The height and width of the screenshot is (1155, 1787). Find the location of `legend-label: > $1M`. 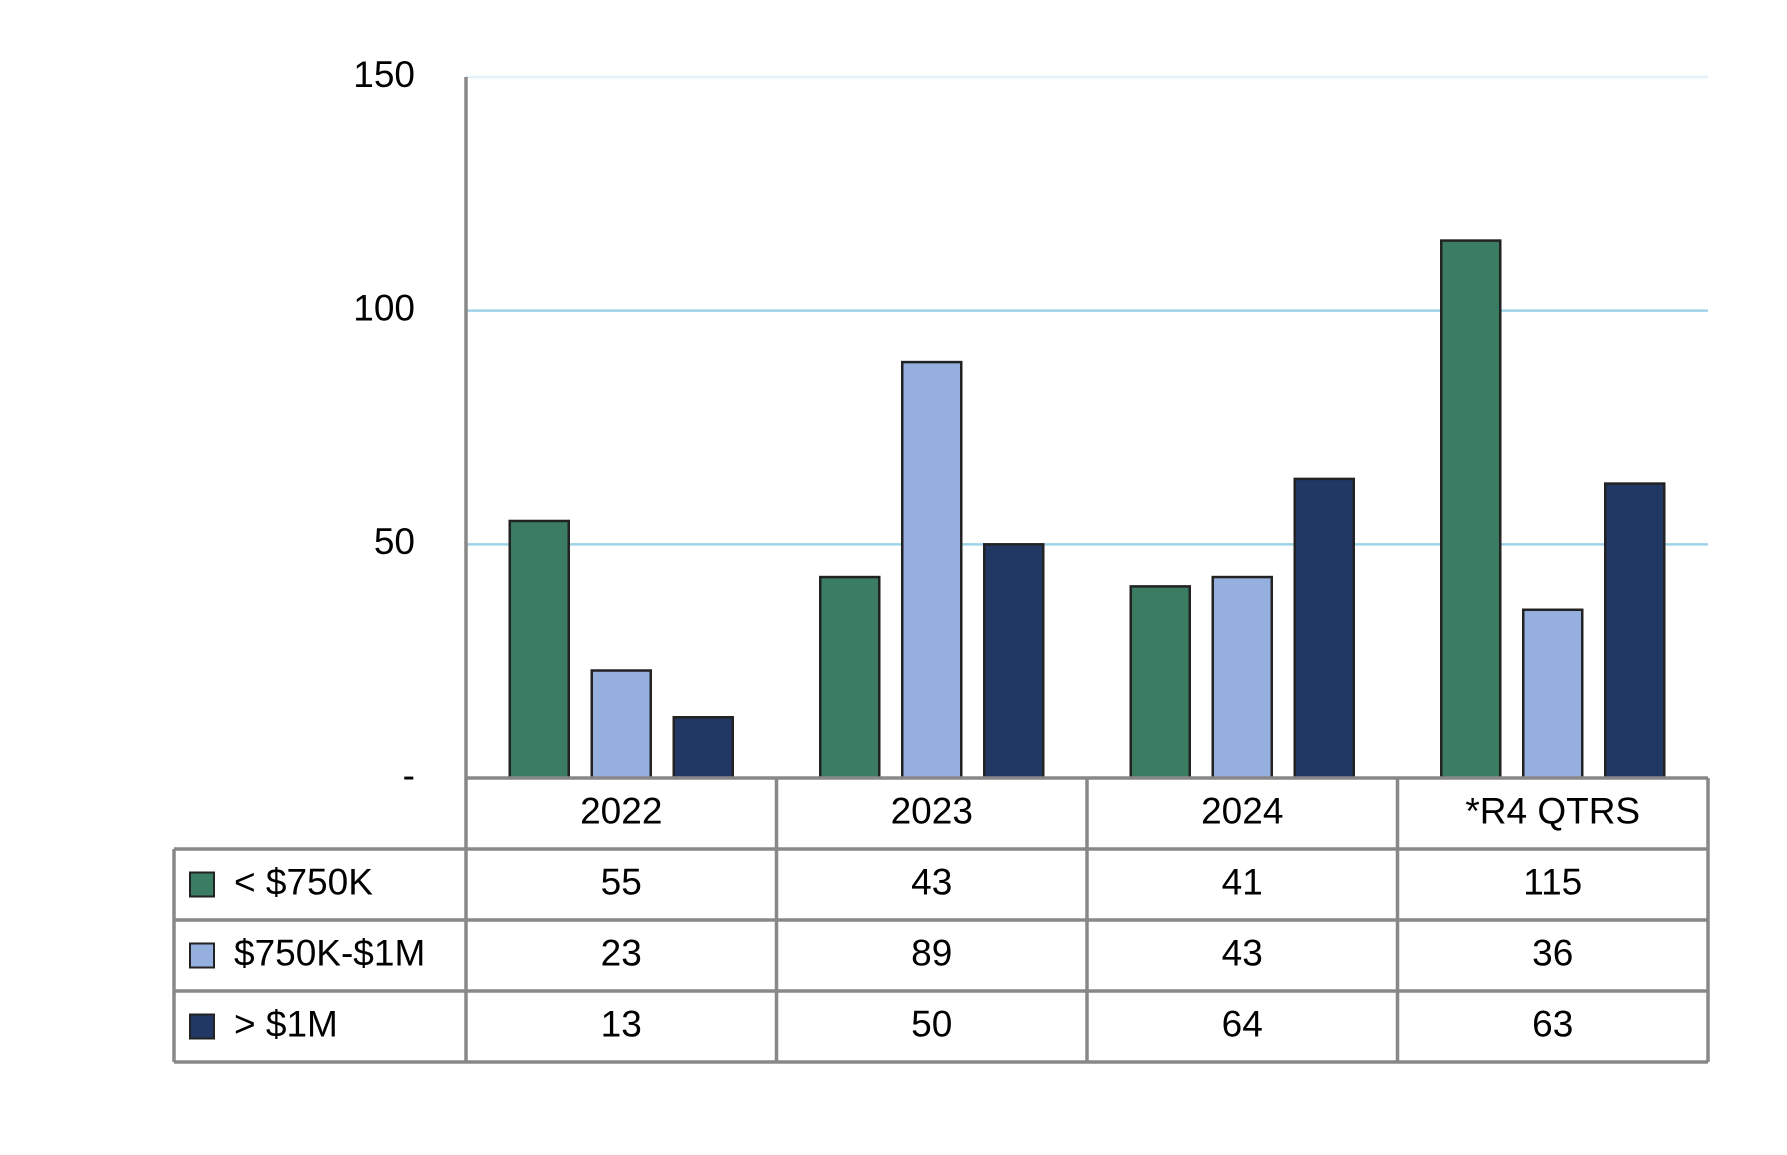

legend-label: > $1M is located at coordinates (286, 1023).